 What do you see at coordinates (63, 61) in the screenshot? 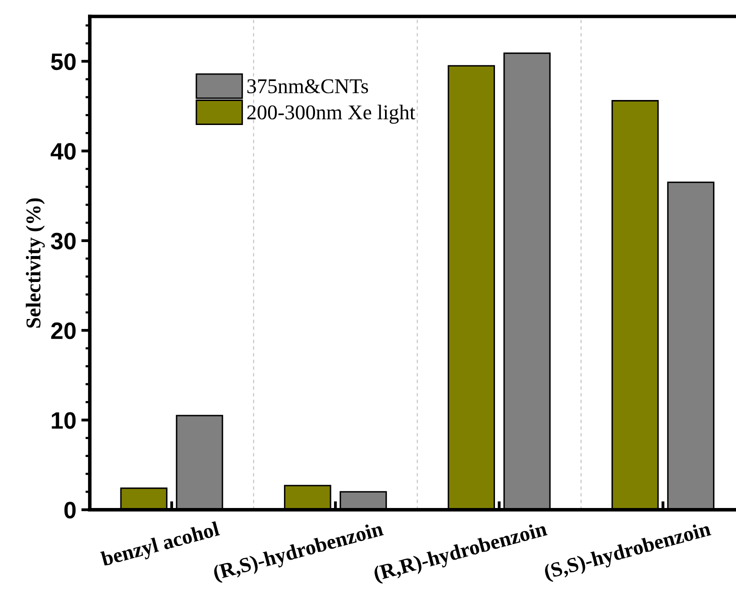
I see `y-tick-label: 50` at bounding box center [63, 61].